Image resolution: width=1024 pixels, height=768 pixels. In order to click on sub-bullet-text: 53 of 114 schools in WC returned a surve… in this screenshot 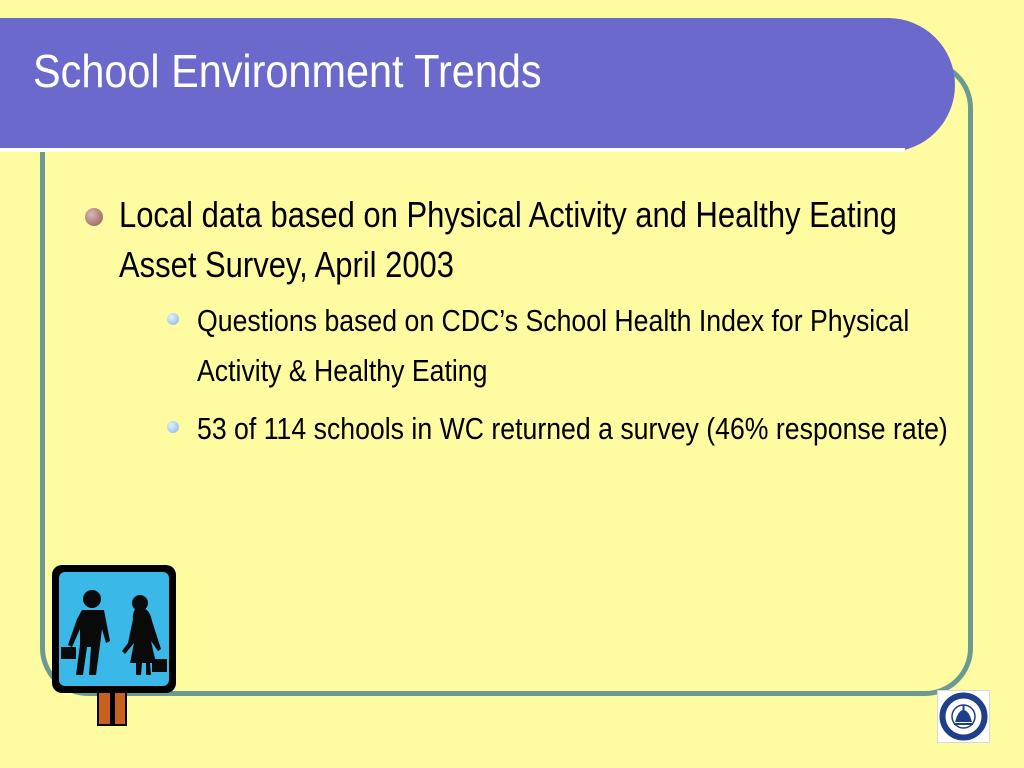, I will do `click(572, 428)`.